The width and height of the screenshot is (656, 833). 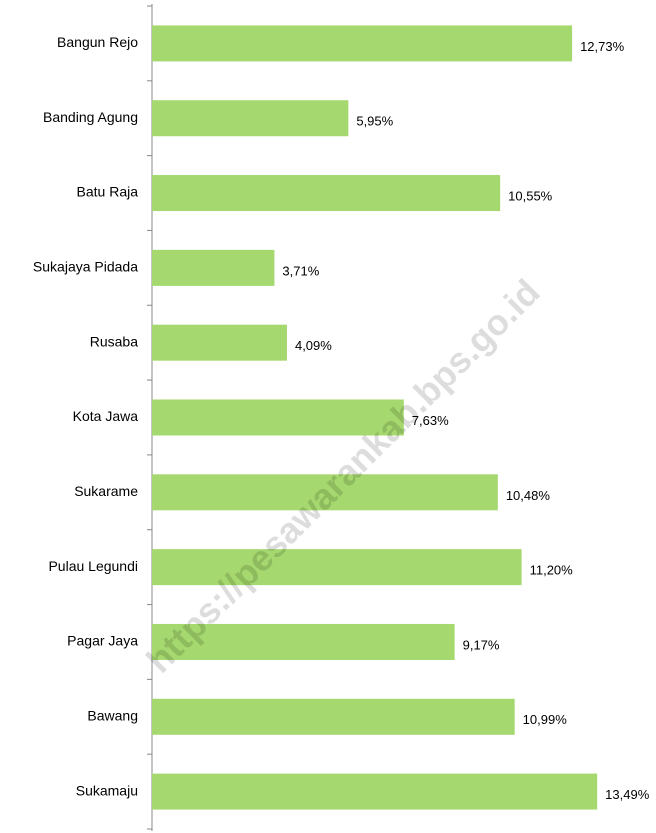 What do you see at coordinates (481, 644) in the screenshot?
I see `value-label: 9,17%` at bounding box center [481, 644].